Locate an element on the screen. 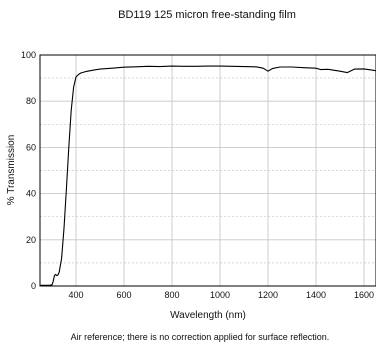 The image size is (376, 347). y-tick-label: 0 is located at coordinates (33, 286).